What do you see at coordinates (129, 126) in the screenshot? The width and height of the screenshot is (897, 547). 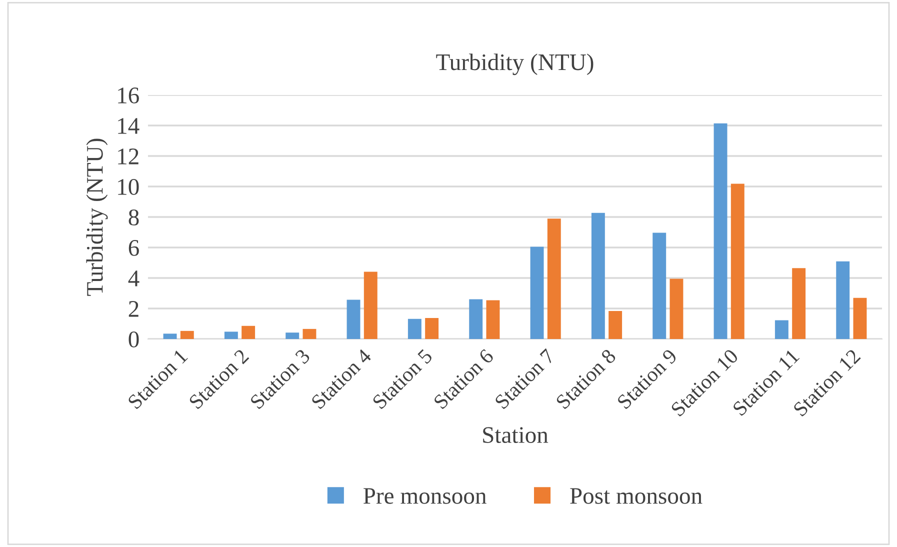 I see `y-tick-label: 14` at bounding box center [129, 126].